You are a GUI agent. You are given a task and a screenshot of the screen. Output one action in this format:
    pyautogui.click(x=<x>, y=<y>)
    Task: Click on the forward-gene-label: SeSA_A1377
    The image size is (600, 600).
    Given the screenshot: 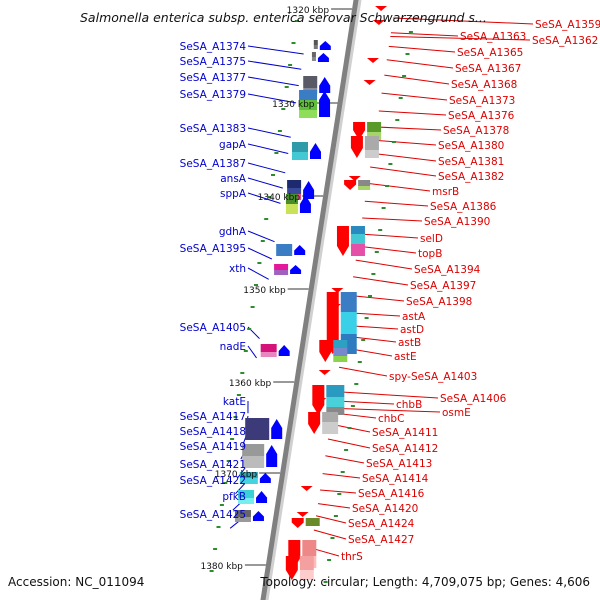 What is the action you would take?
    pyautogui.click(x=213, y=78)
    